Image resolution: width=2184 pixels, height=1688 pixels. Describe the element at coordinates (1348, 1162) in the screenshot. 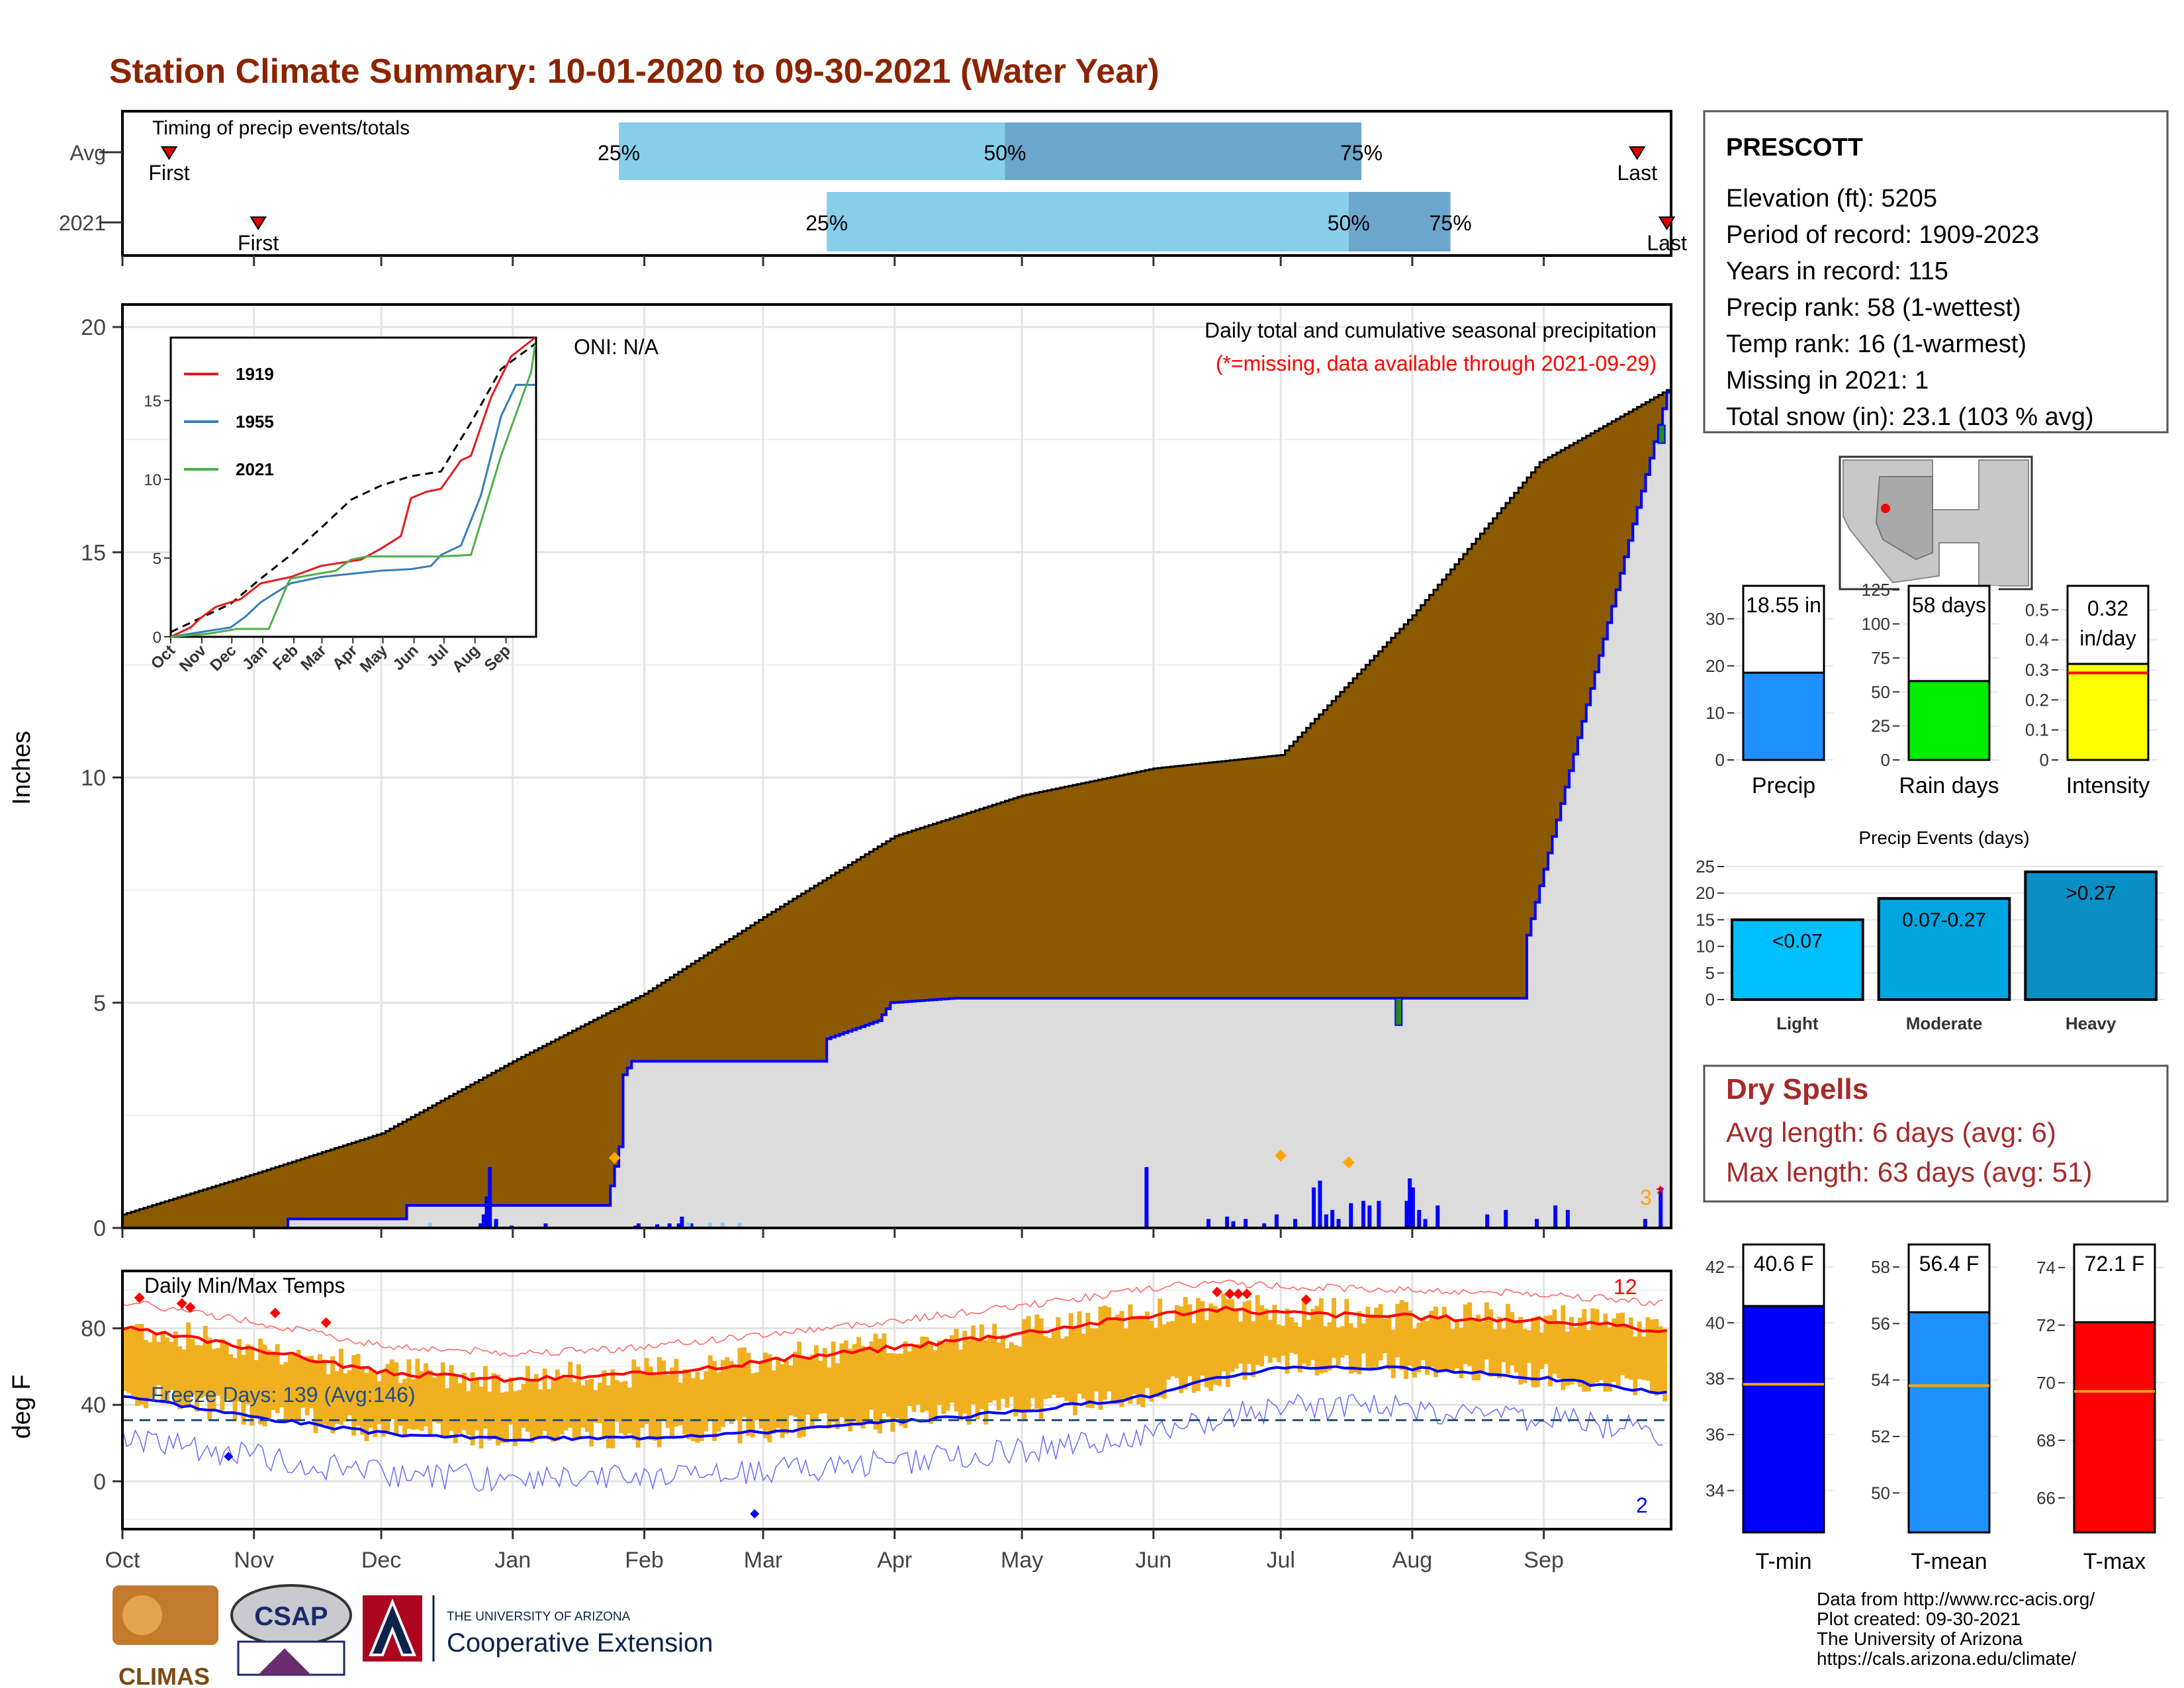

I see `daily-record-marker` at that location.